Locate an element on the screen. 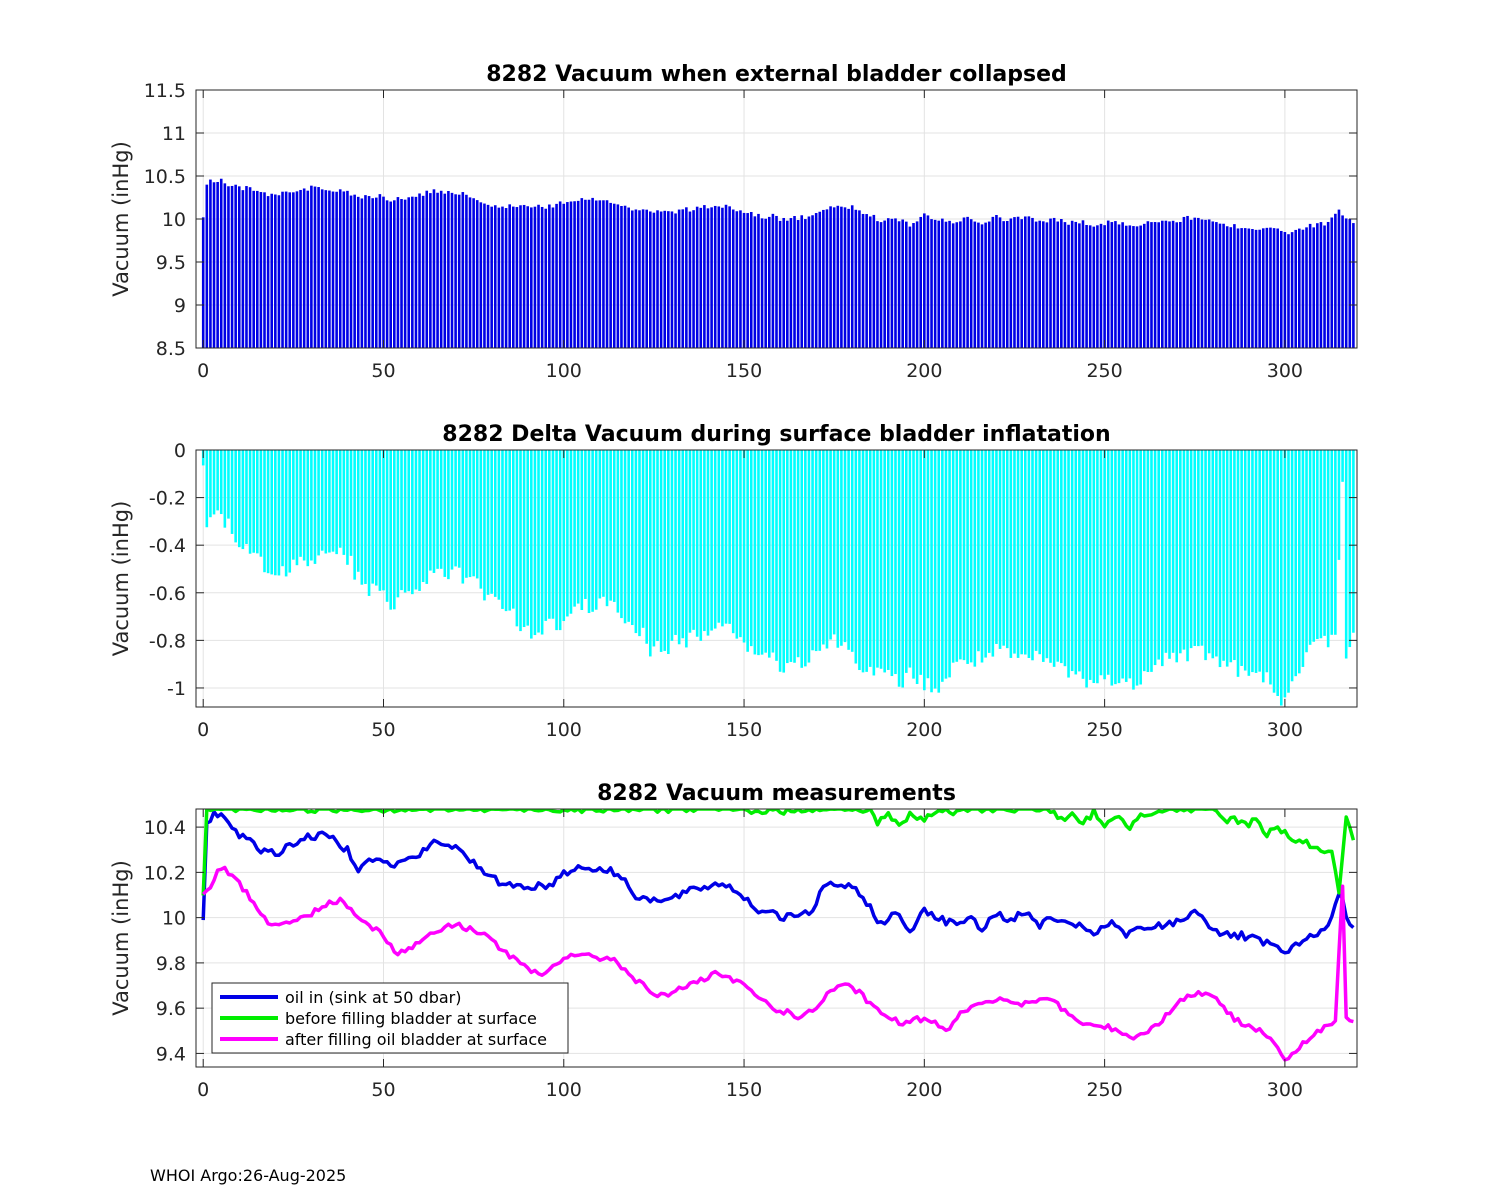 This screenshot has width=1500, height=1200. y-axis-label: Vacuum (inHg) is located at coordinates (121, 219).